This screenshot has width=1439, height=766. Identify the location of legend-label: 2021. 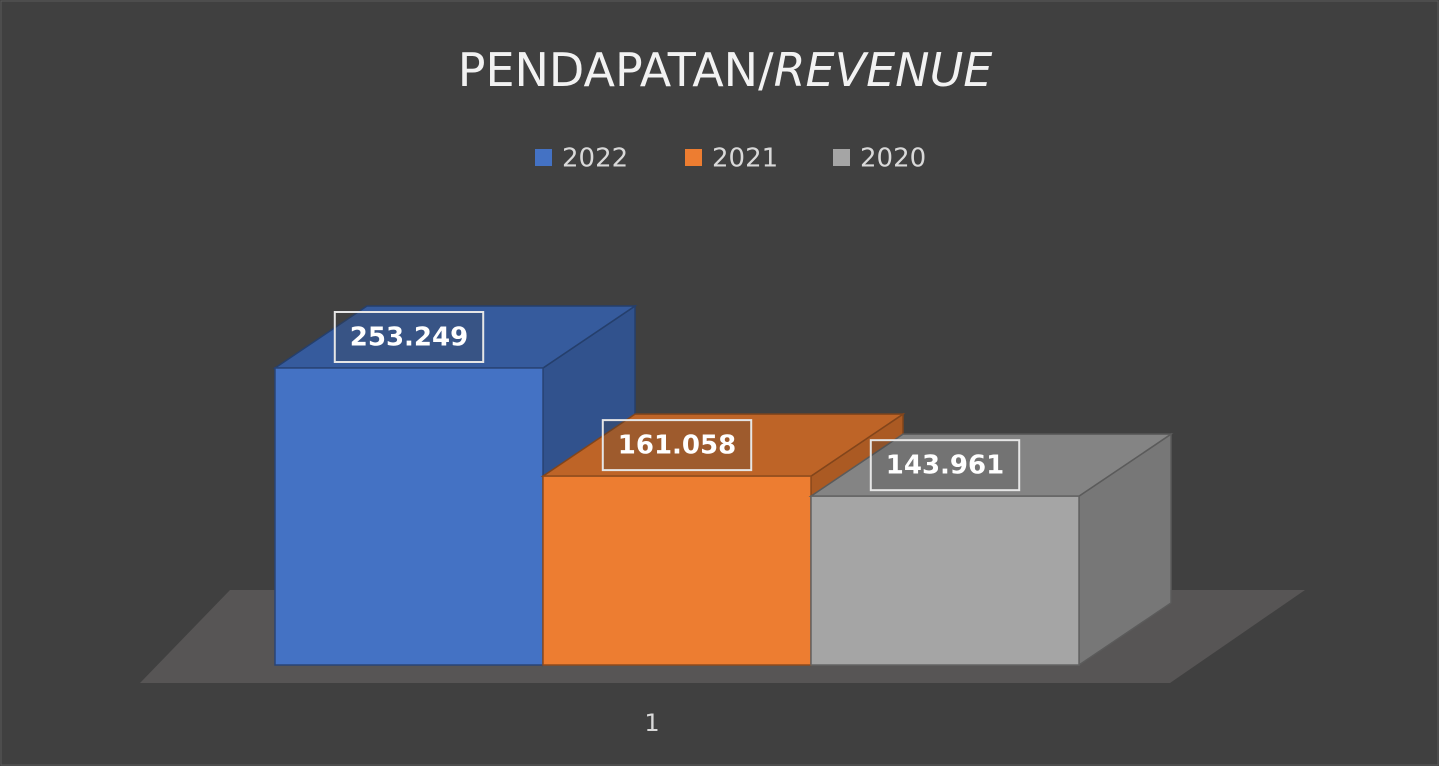
(745, 159).